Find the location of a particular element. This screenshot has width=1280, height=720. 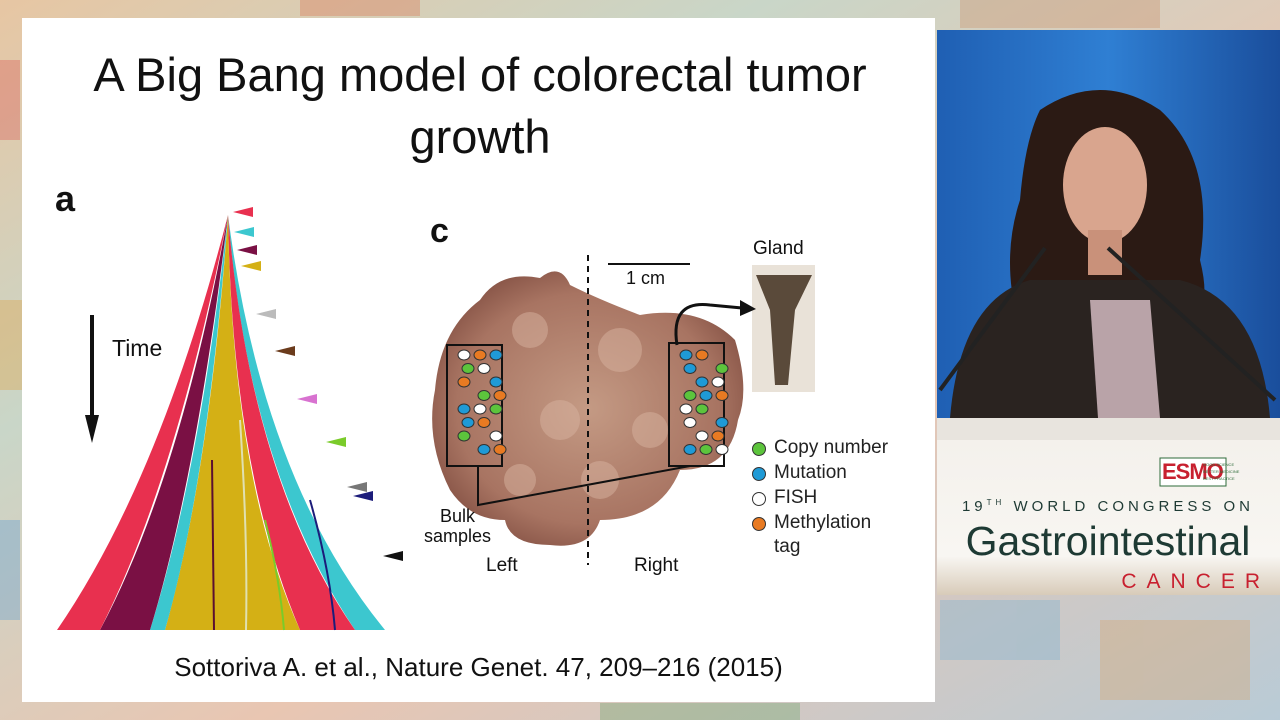

congress-number: 19 is located at coordinates (974, 506).